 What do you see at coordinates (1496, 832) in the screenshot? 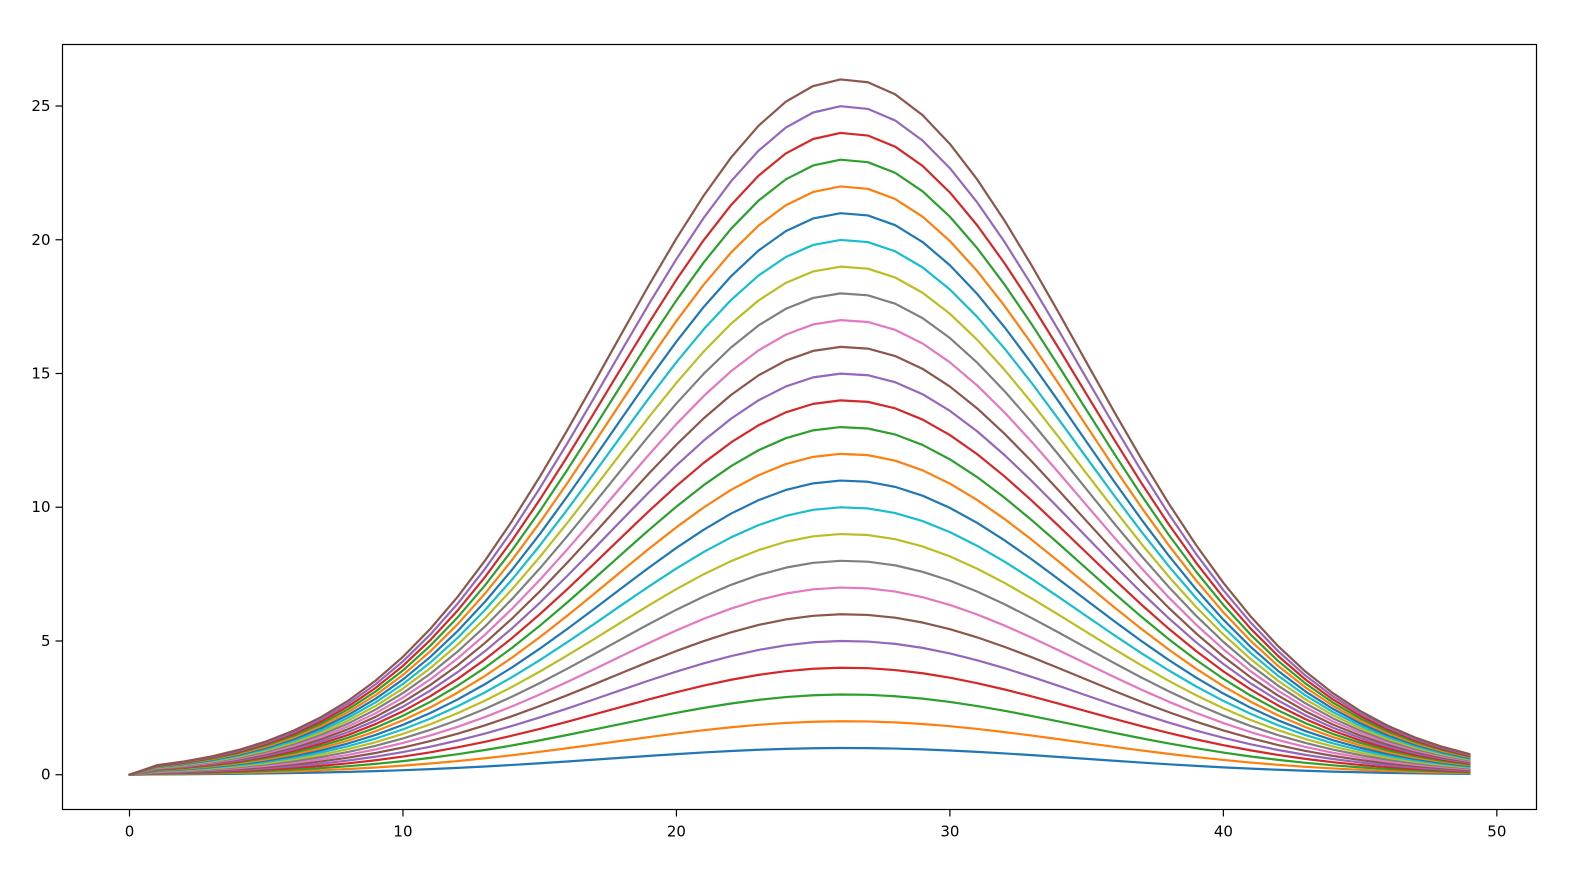
I see `x-tick-label: 50` at bounding box center [1496, 832].